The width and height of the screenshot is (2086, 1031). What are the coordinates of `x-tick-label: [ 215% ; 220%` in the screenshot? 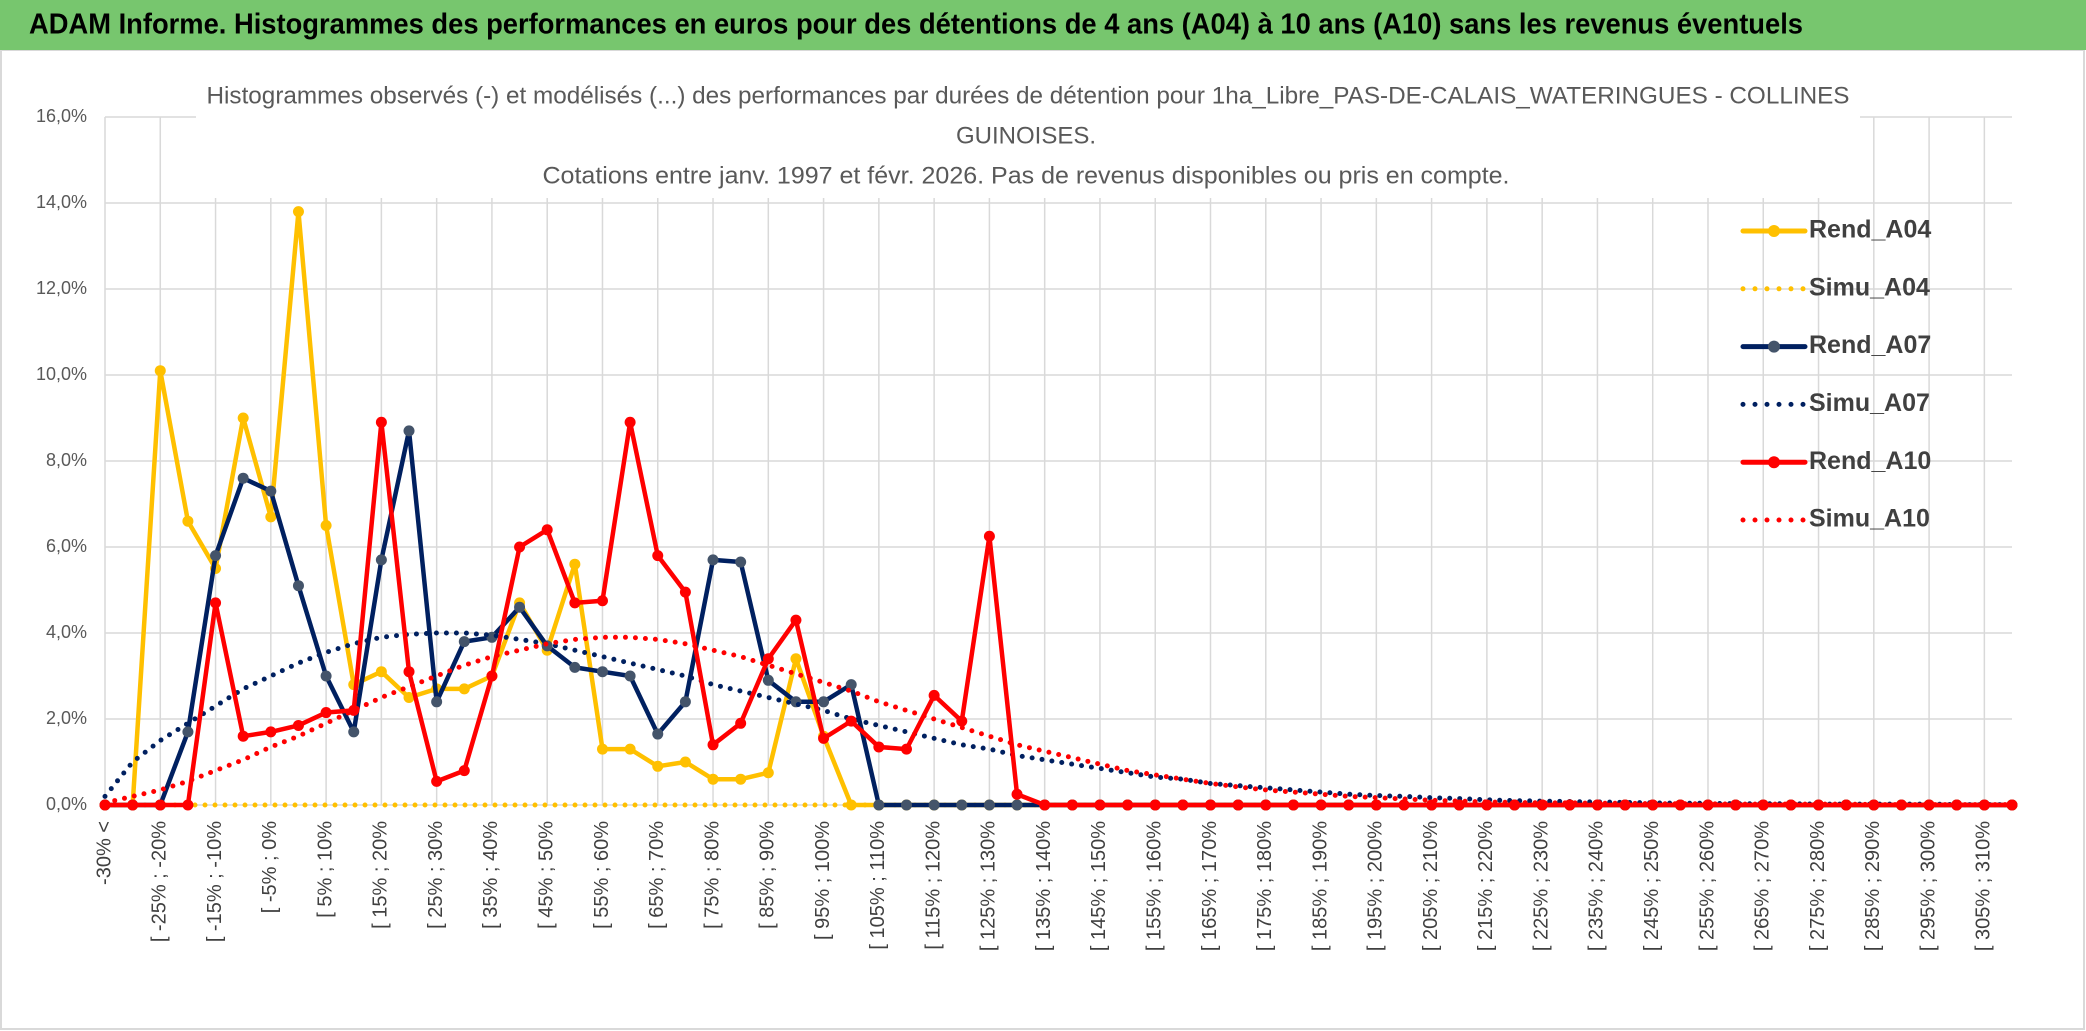 It's located at (1486, 886).